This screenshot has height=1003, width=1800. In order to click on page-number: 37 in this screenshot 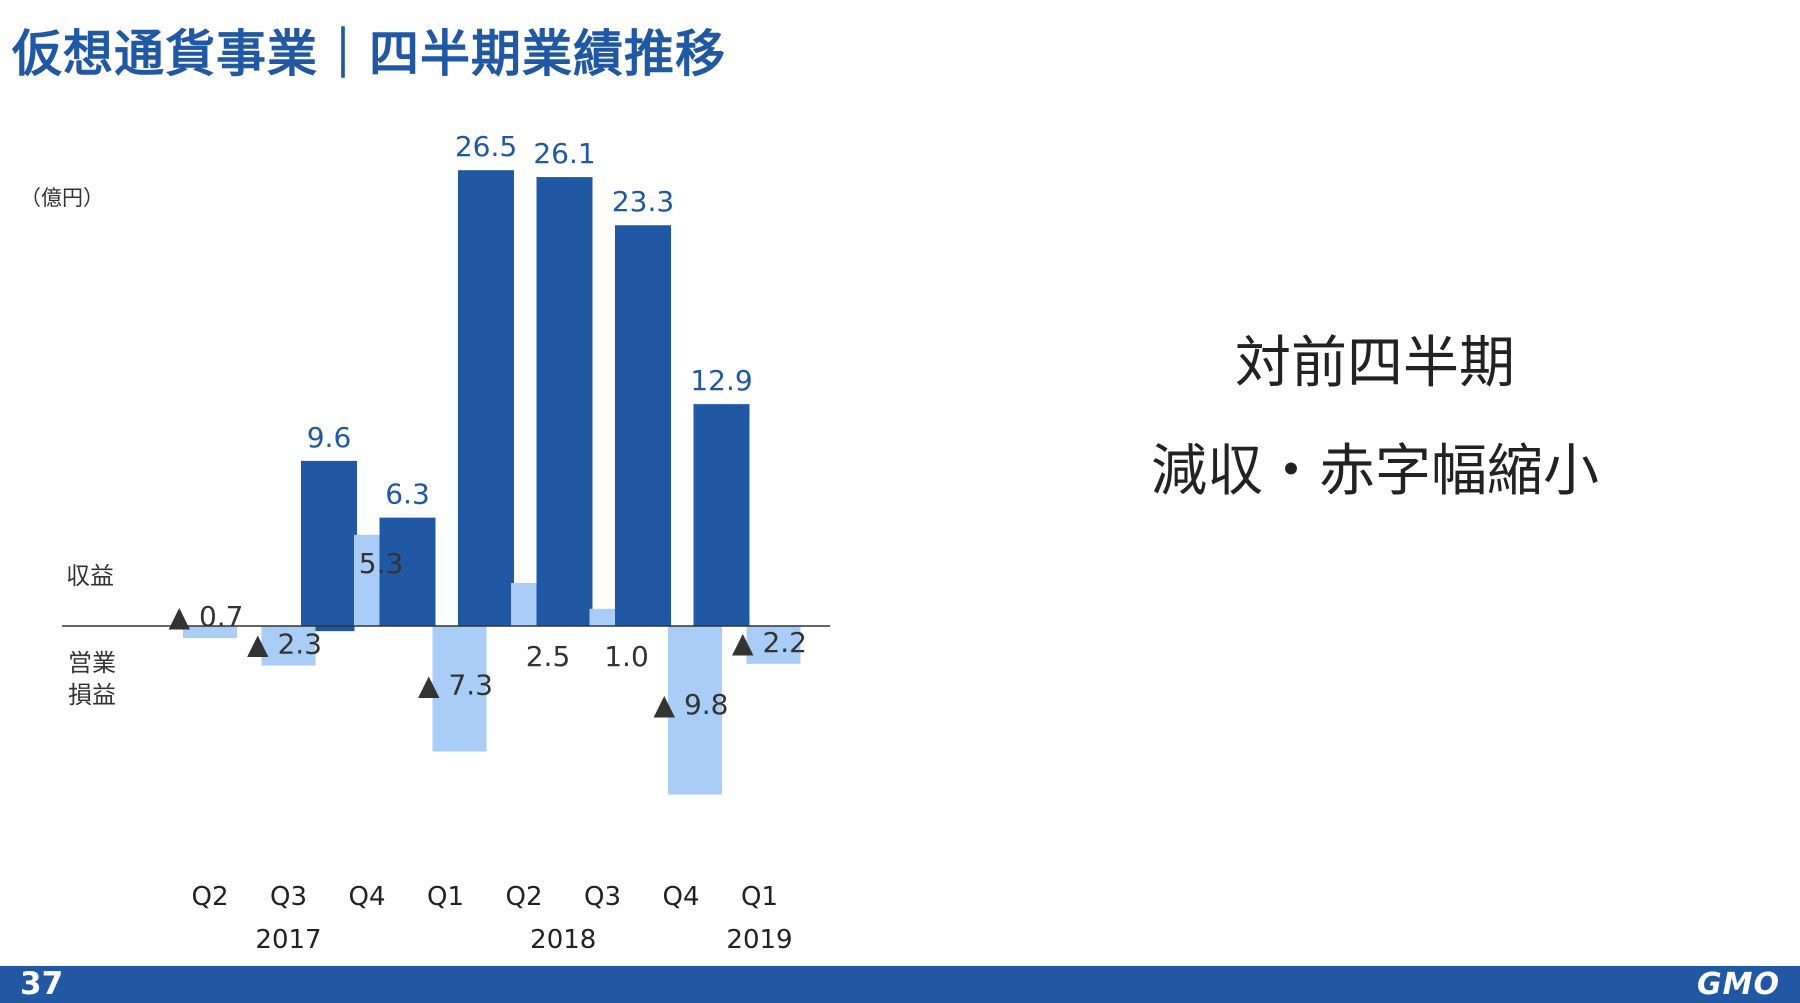, I will do `click(42, 984)`.